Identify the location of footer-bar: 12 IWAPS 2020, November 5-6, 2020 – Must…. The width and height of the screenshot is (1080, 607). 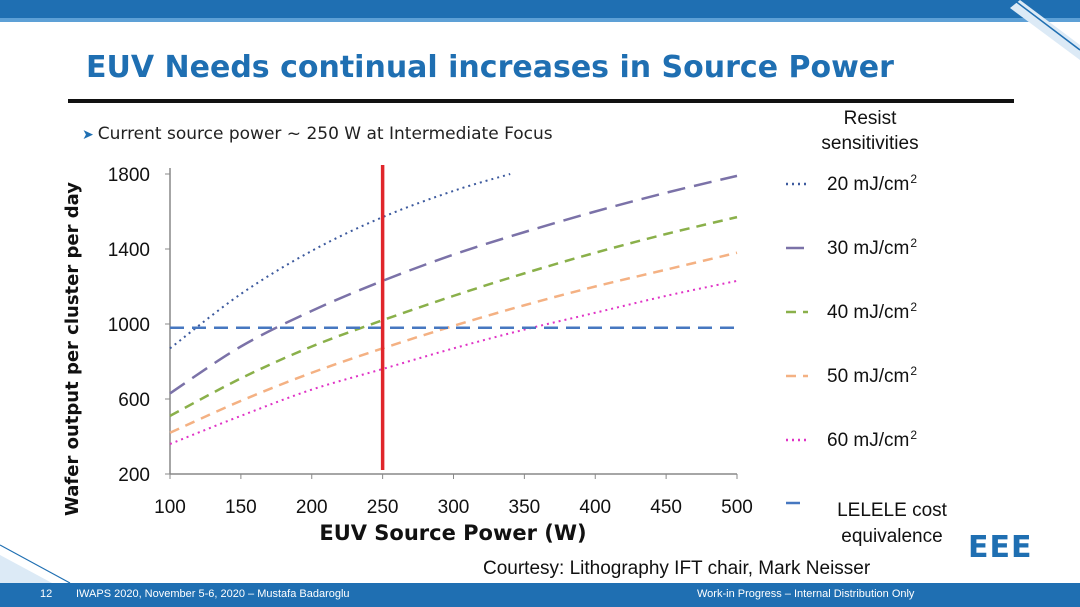
(540, 595).